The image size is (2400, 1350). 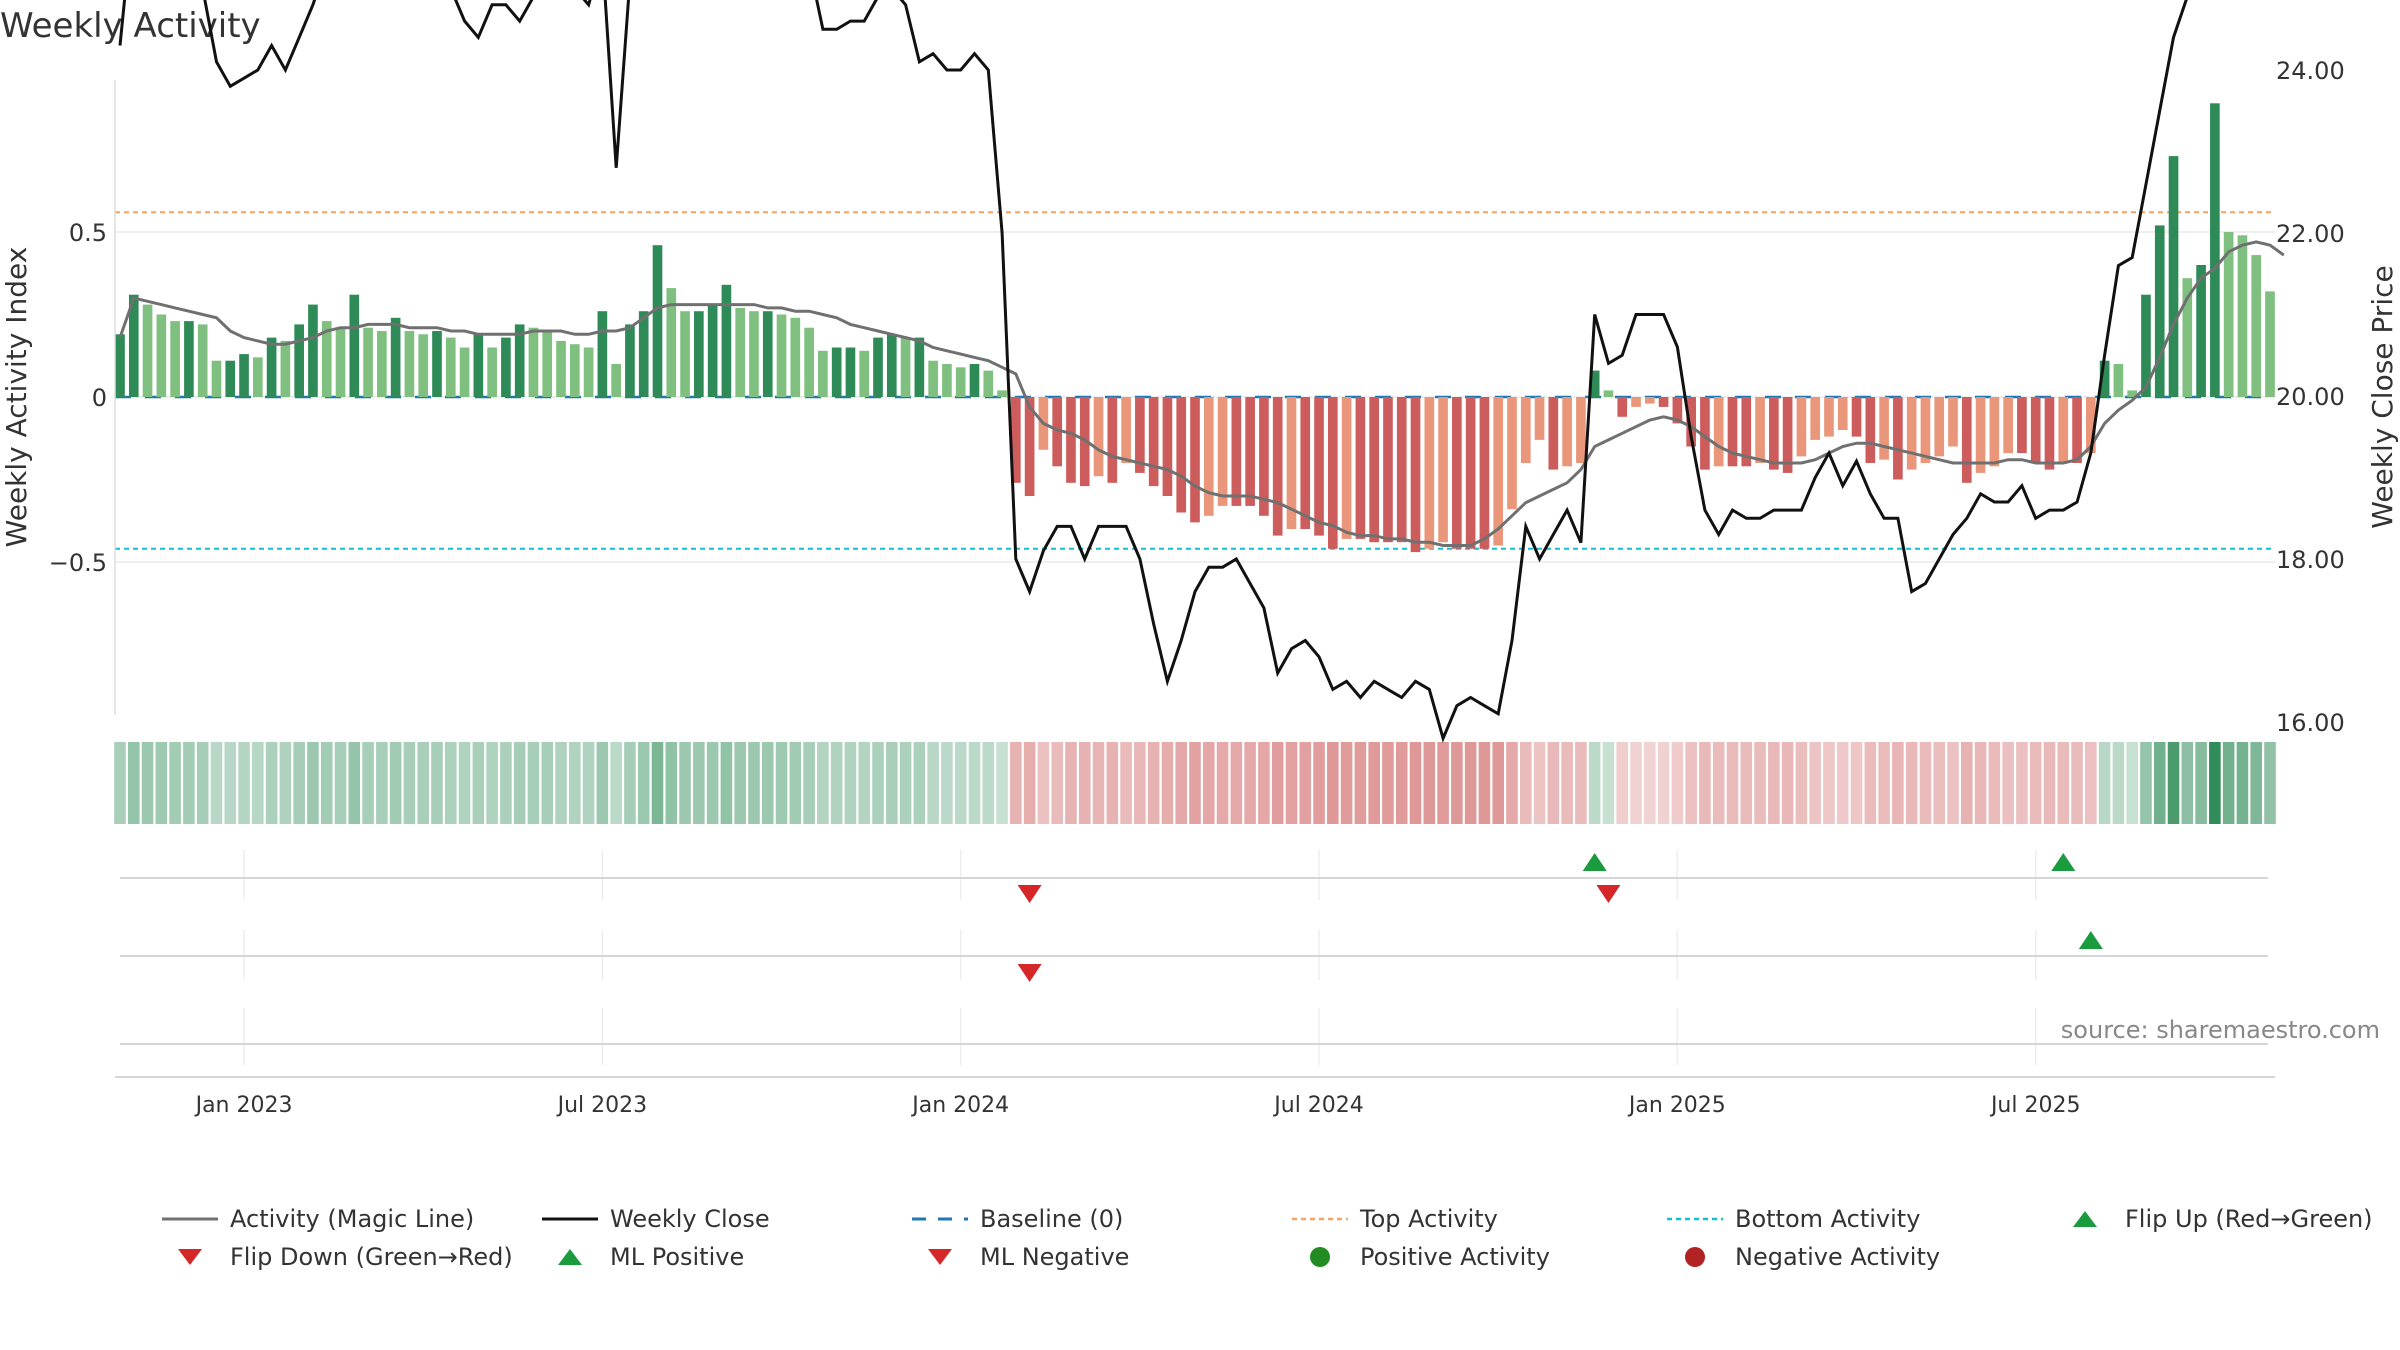 What do you see at coordinates (371, 1257) in the screenshot?
I see `legend-label: Flip Down (Green→Red)` at bounding box center [371, 1257].